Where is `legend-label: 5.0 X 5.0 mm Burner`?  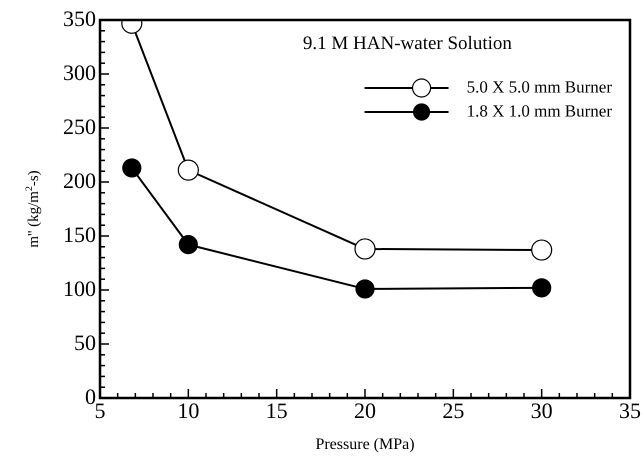 legend-label: 5.0 X 5.0 mm Burner is located at coordinates (539, 86).